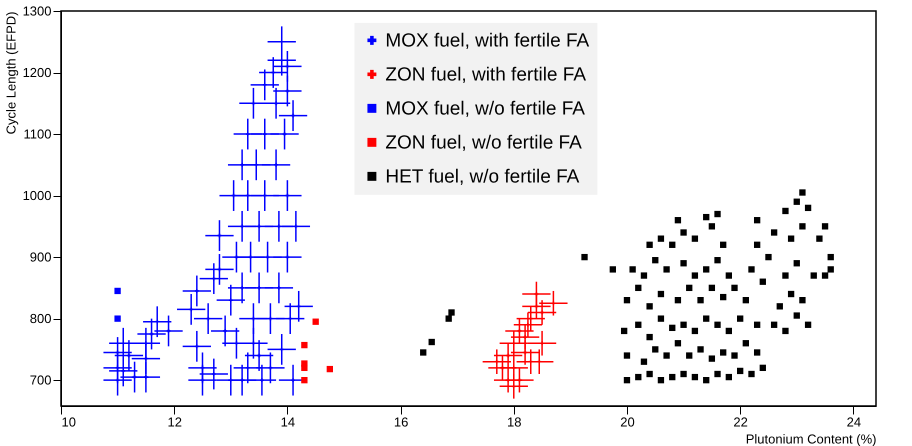 This screenshot has width=912, height=446. I want to click on x-tick-label: 22, so click(740, 422).